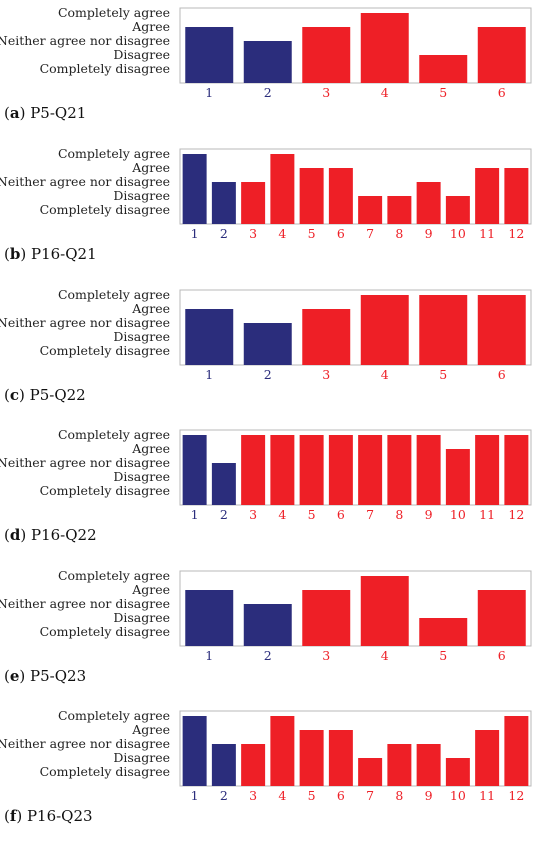  Describe the element at coordinates (48, 816) in the screenshot. I see `panel-caption: (f) P16-Q23` at that location.